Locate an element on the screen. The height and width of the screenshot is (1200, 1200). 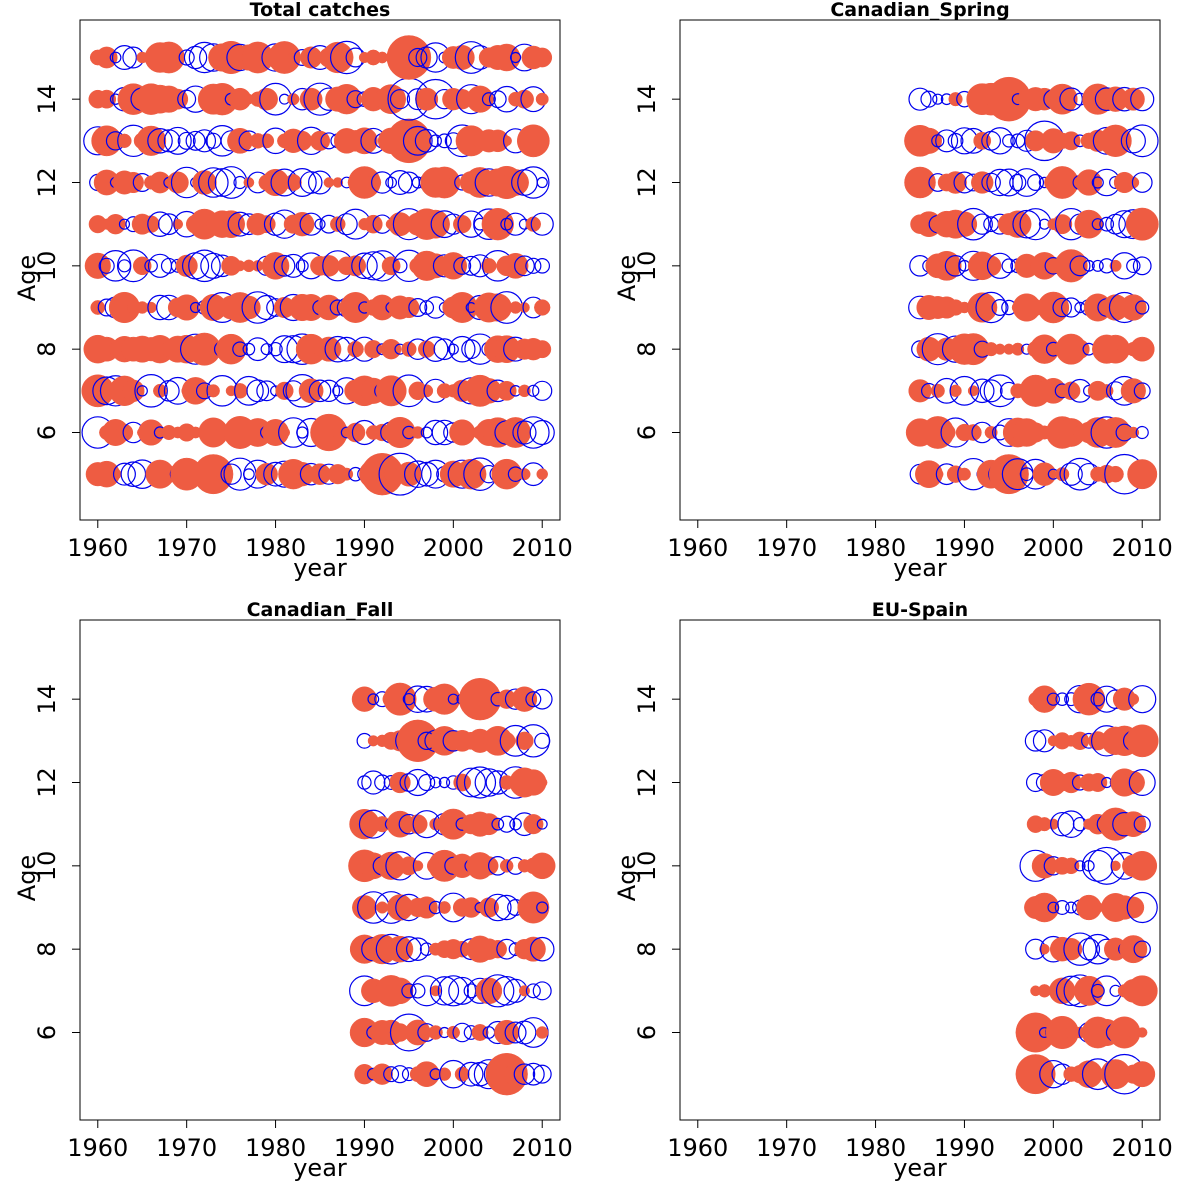
x-tick-label: 2010 is located at coordinates (542, 1148).